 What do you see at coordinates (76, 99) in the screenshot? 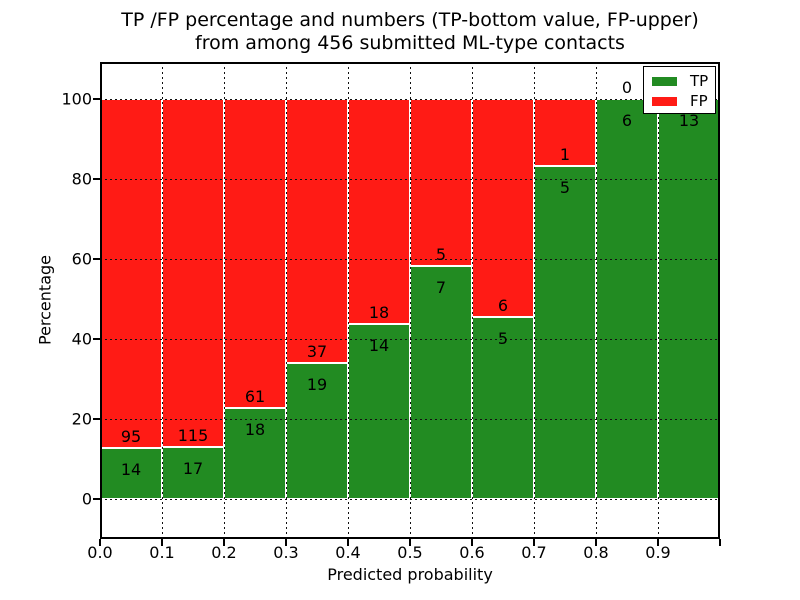
I see `y-tick-label: 100` at bounding box center [76, 99].